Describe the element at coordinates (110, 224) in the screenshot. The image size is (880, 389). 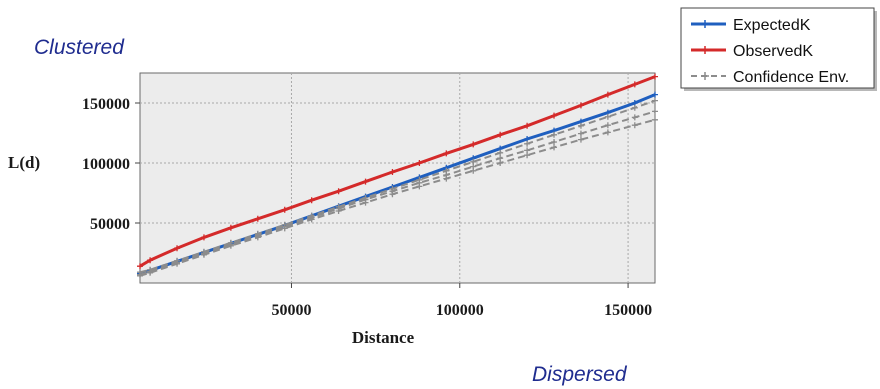
I see `y-tick-label: 50000` at that location.